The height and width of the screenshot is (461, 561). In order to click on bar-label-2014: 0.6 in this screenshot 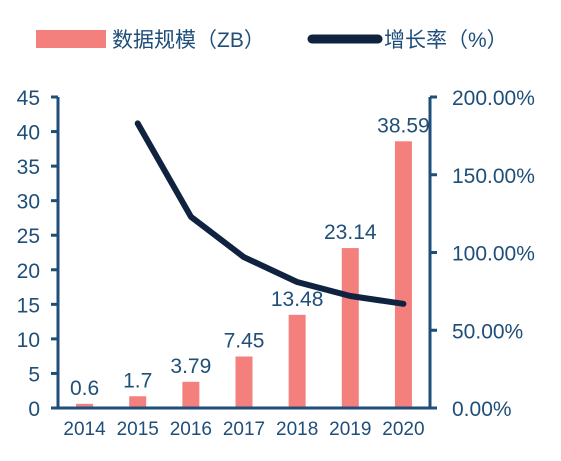, I will do `click(84, 388)`.